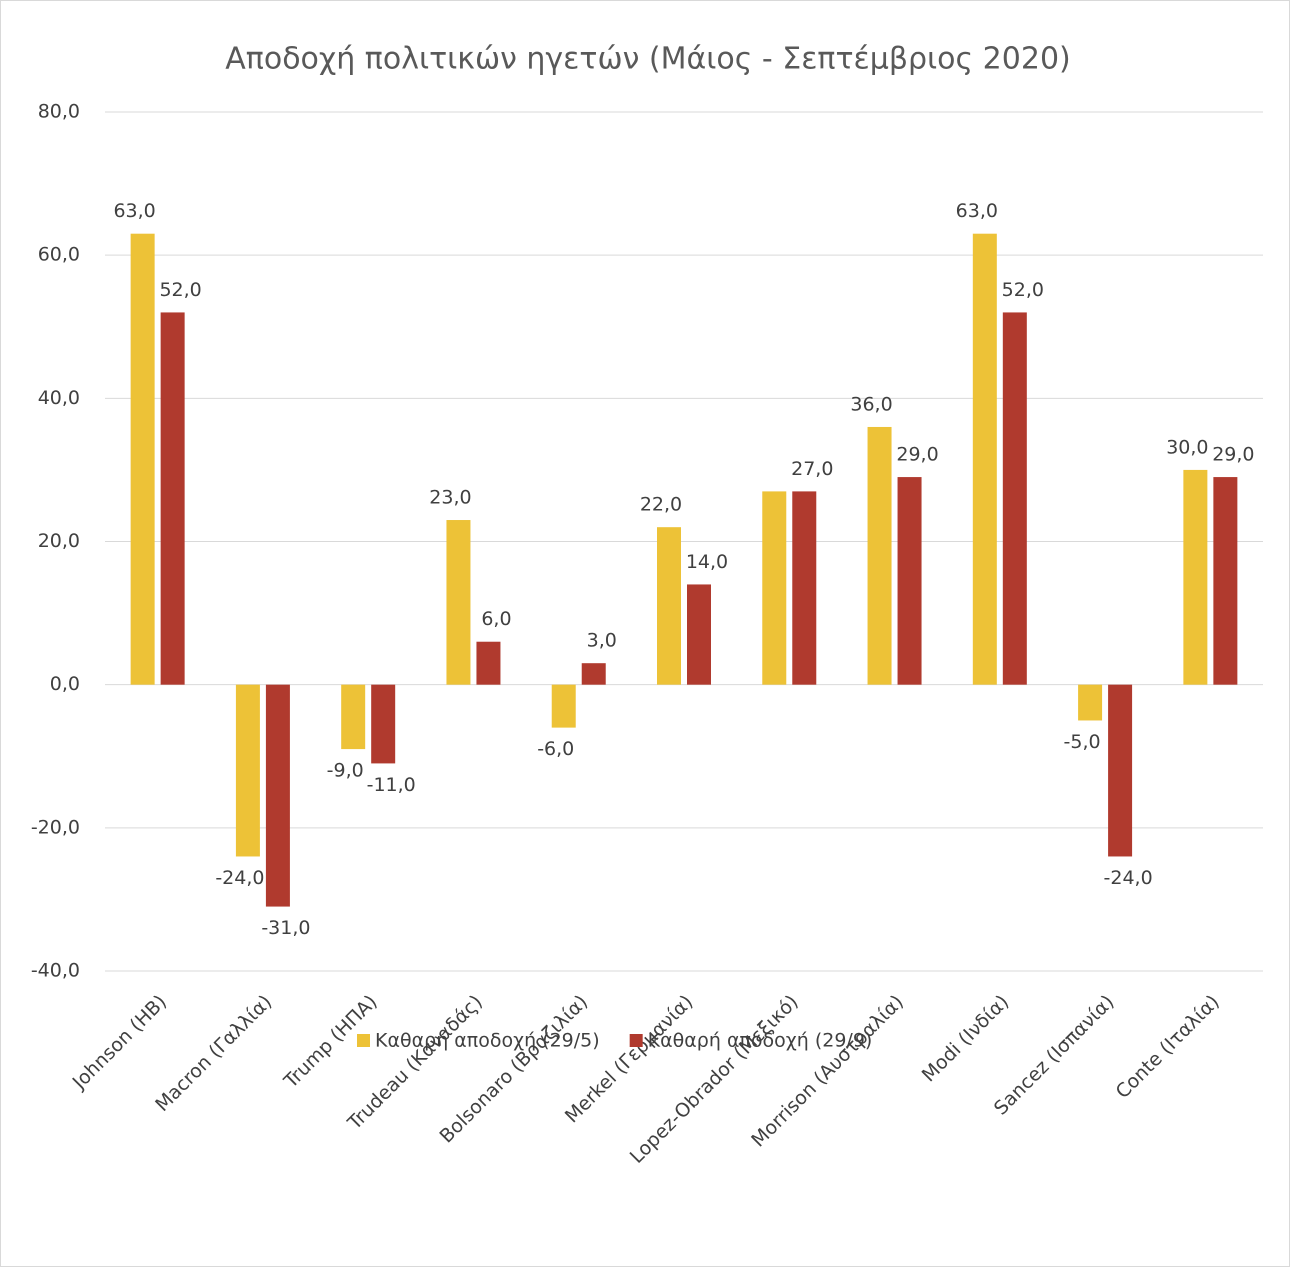 Image resolution: width=1291 pixels, height=1268 pixels. I want to click on data-label: -31,0, so click(285, 928).